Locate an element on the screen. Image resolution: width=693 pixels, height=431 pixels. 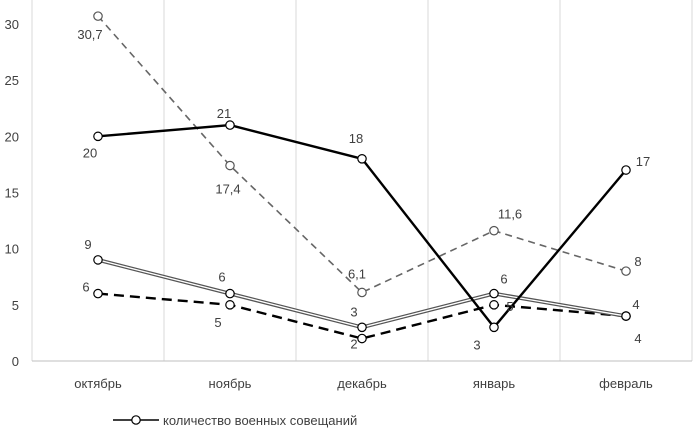
legend: количество военных совещаний is located at coordinates (235, 420).